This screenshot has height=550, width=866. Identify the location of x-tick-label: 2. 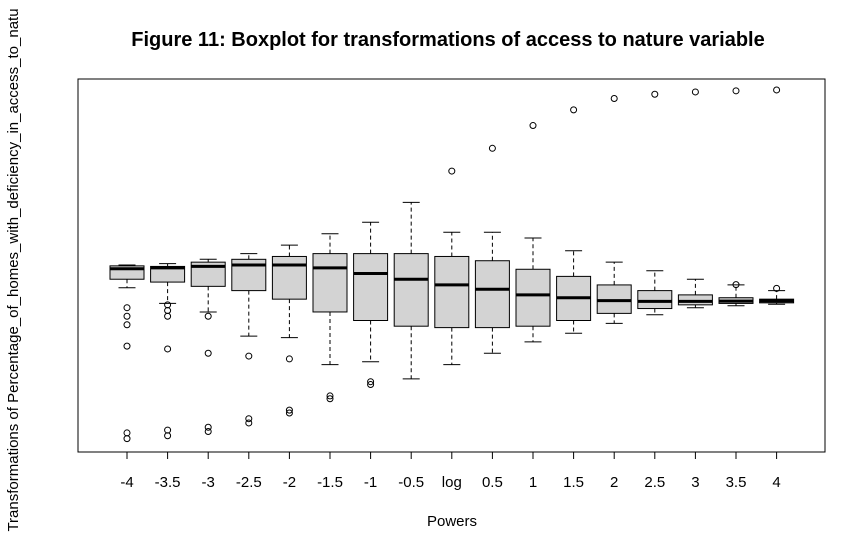
(614, 482).